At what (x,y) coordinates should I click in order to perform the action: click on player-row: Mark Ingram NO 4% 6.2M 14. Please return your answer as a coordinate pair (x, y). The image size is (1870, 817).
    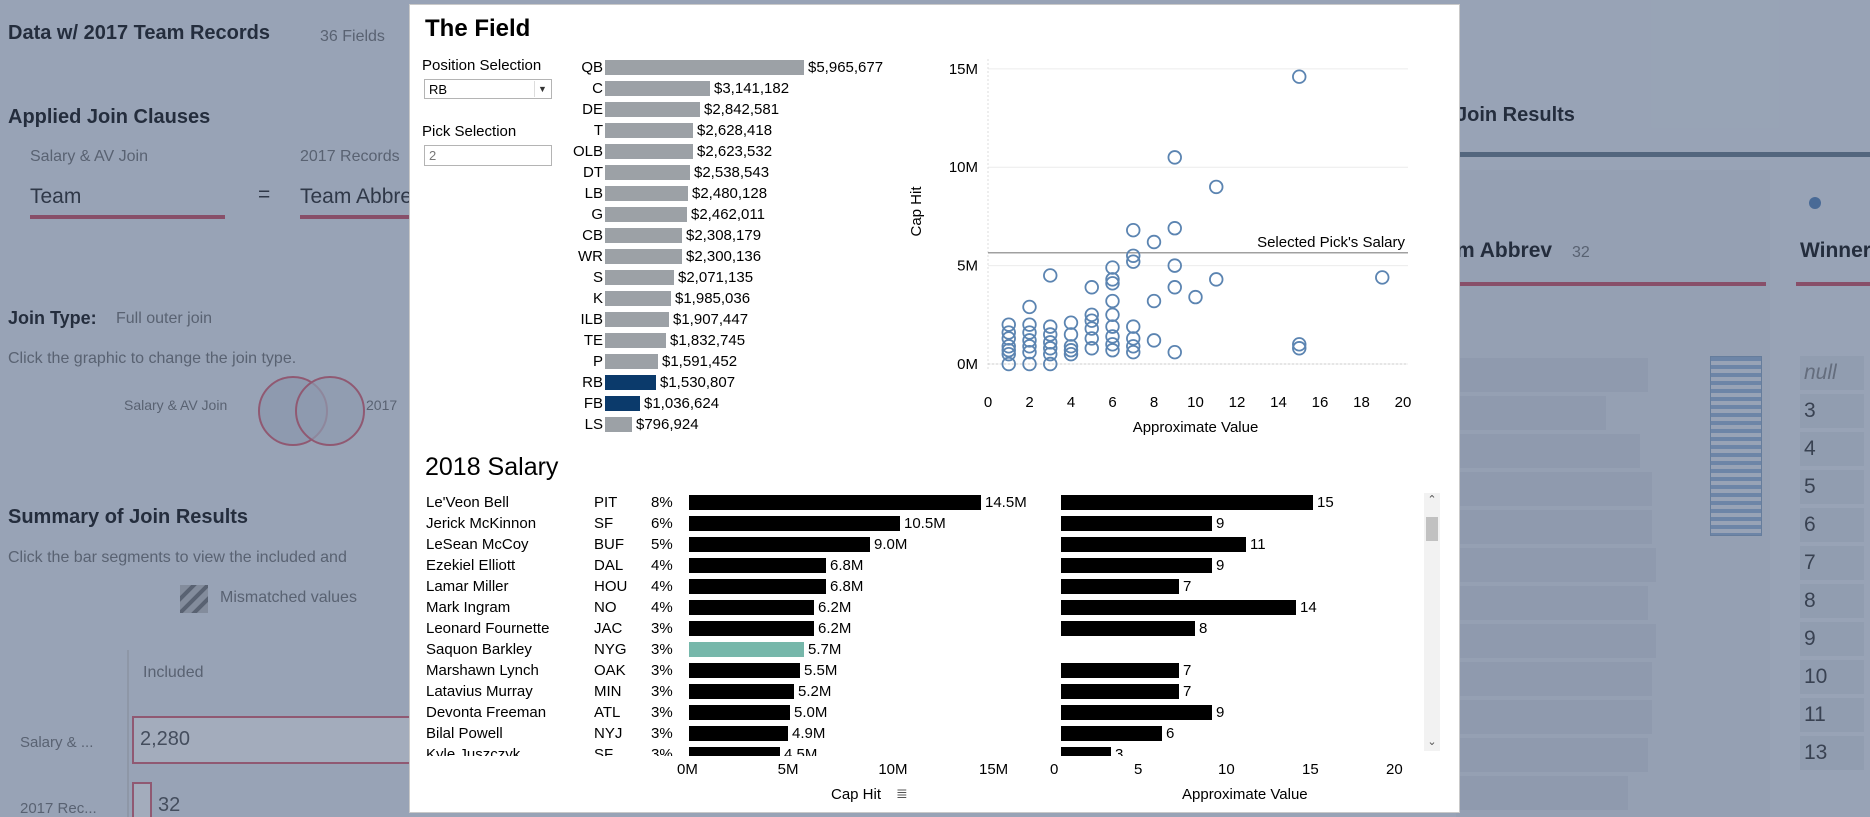
    Looking at the image, I should click on (926, 607).